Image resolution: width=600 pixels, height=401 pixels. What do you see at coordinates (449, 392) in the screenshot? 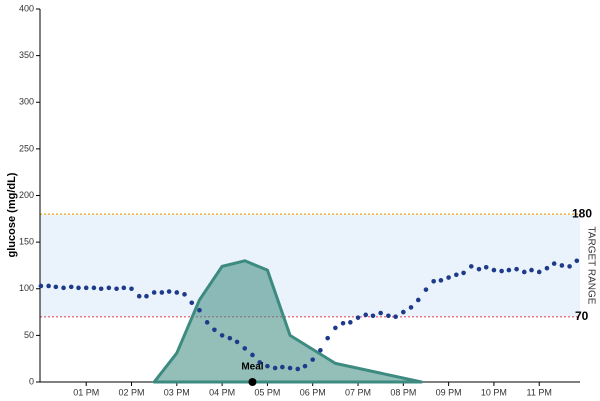
I see `x-tick-label: 09 PM` at bounding box center [449, 392].